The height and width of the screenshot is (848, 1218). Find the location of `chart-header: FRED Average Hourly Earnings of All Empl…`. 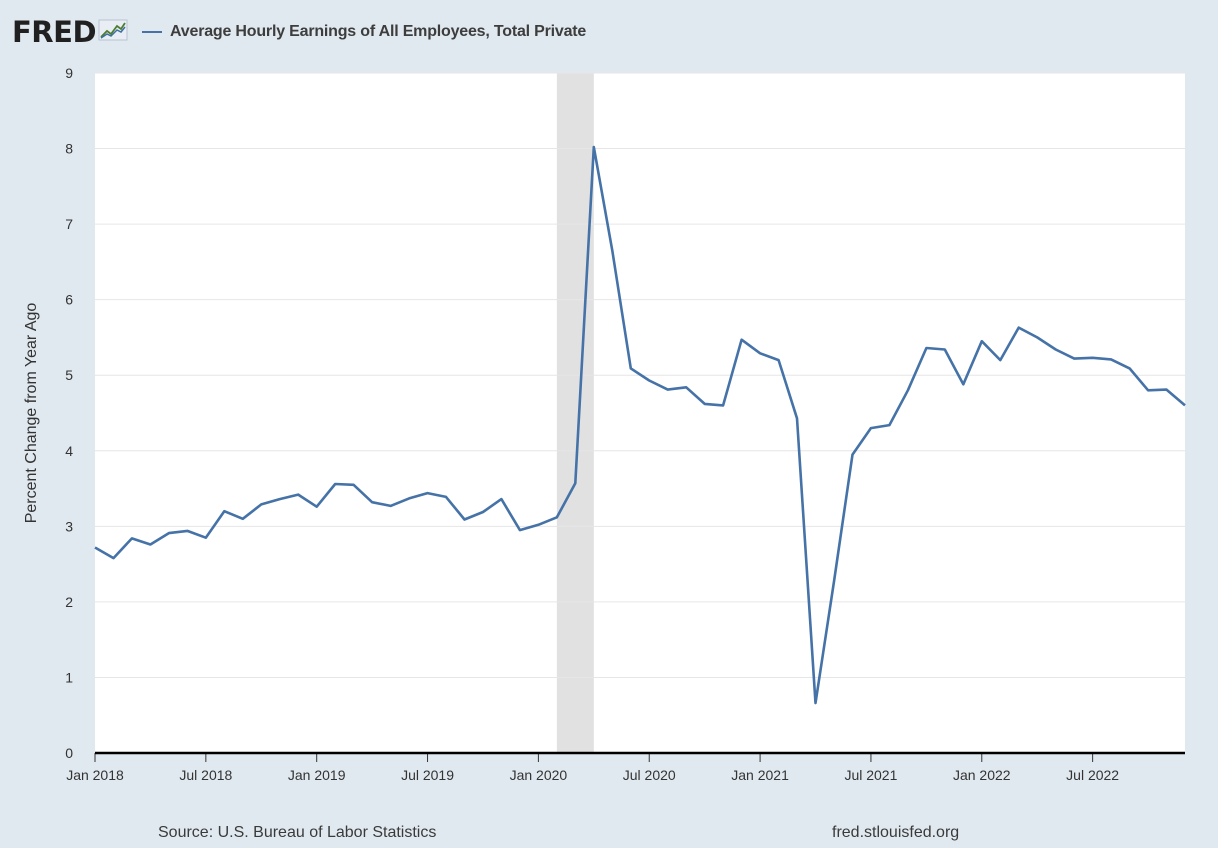

chart-header: FRED Average Hourly Earnings of All Empl… is located at coordinates (299, 32).